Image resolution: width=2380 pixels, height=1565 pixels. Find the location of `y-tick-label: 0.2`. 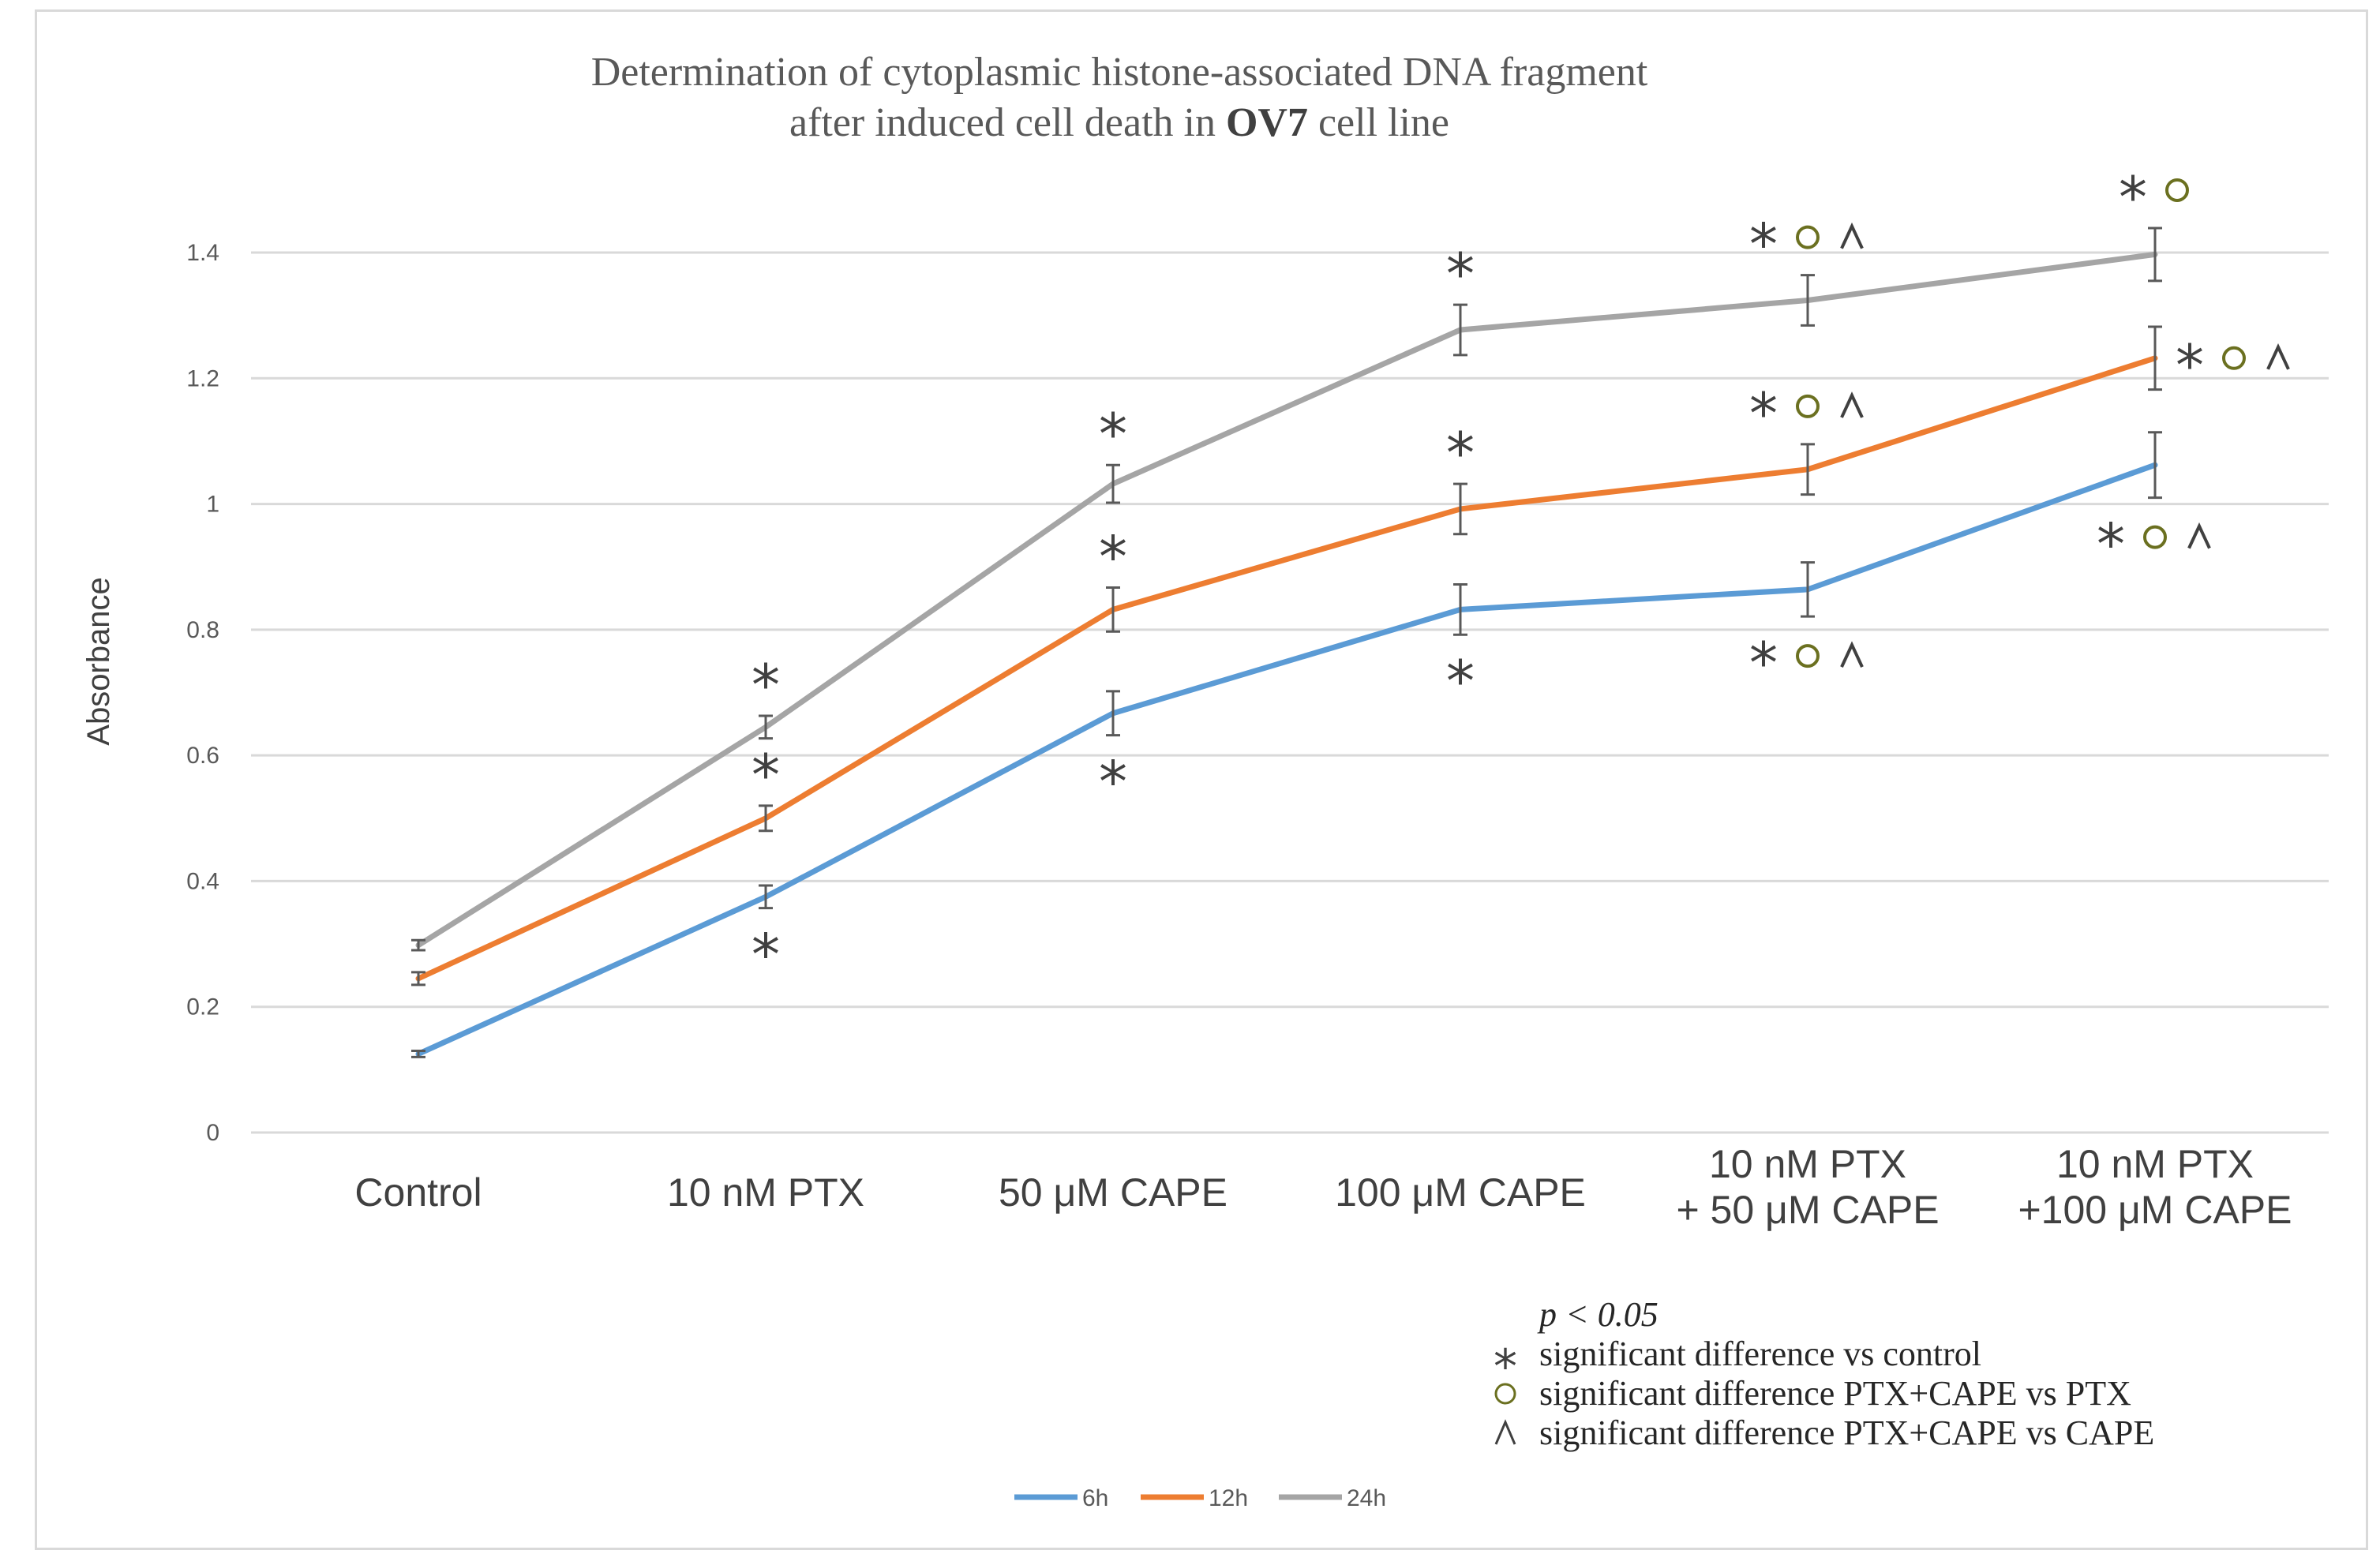

y-tick-label: 0.2 is located at coordinates (202, 1007).